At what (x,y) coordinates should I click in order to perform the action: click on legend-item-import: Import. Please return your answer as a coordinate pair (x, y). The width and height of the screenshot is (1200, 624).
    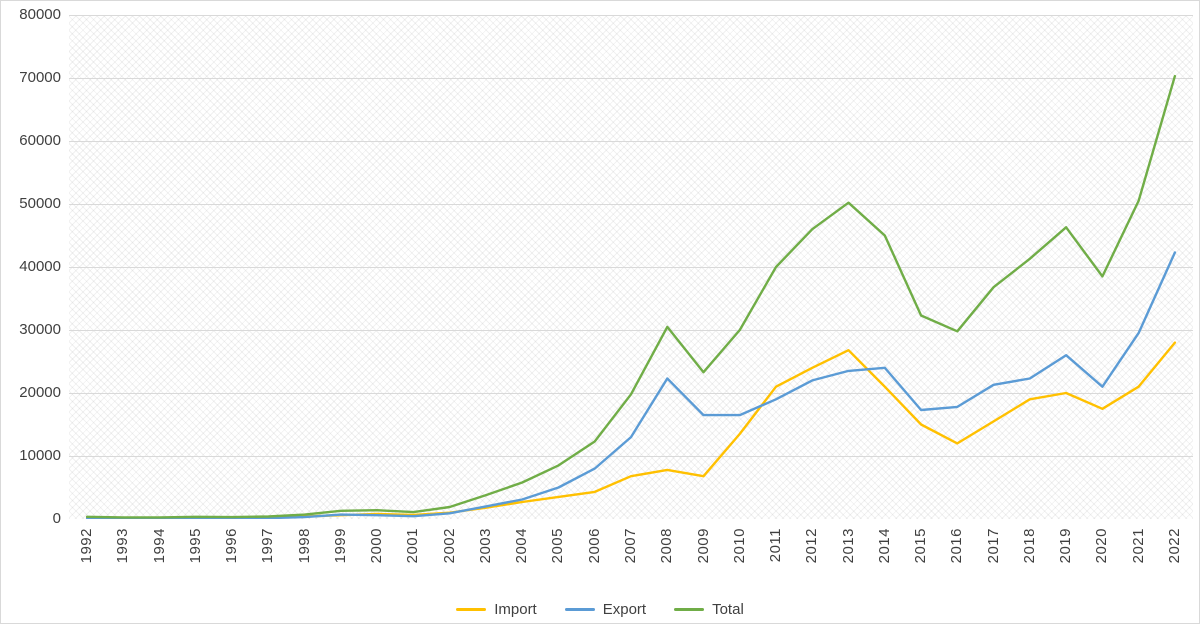
    Looking at the image, I should click on (496, 609).